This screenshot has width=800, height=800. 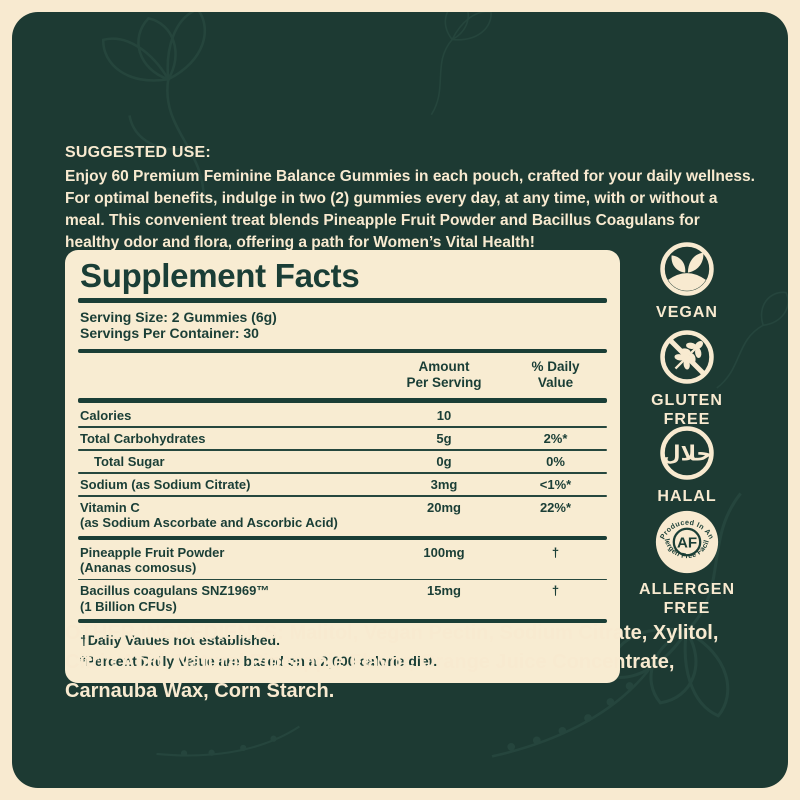 I want to click on nutrient-amount: 3mg, so click(x=444, y=484).